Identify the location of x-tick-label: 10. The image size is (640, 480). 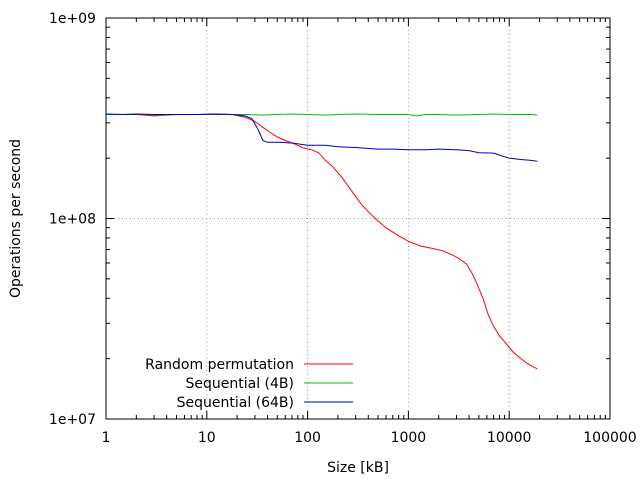
(207, 438).